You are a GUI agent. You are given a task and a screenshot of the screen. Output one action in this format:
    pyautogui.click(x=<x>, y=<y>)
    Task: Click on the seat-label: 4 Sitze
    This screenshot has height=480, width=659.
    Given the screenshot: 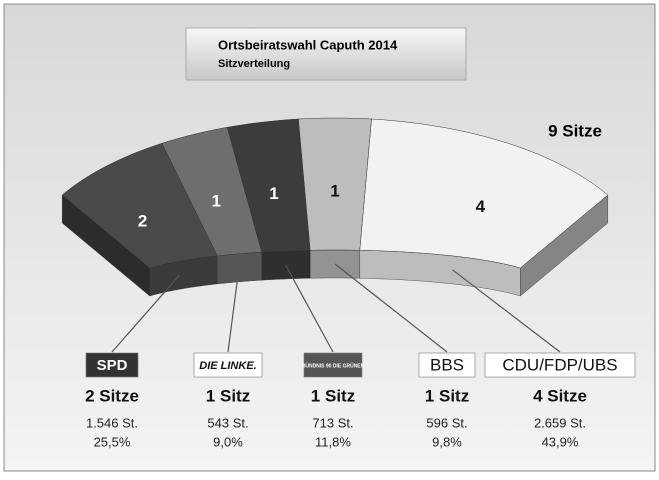 What is the action you would take?
    pyautogui.click(x=560, y=395)
    